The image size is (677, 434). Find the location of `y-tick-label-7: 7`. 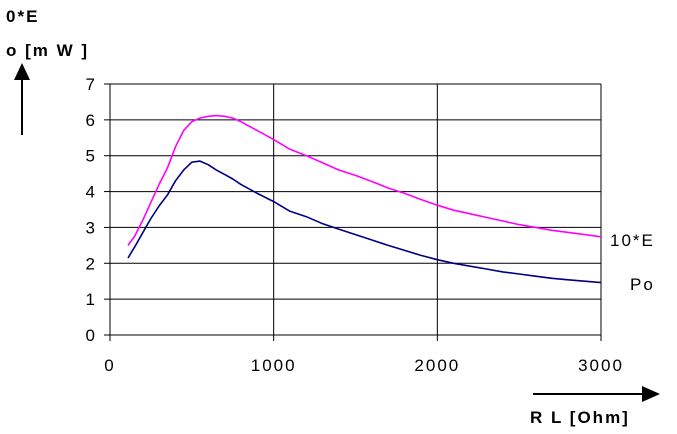

y-tick-label-7: 7 is located at coordinates (91, 84).